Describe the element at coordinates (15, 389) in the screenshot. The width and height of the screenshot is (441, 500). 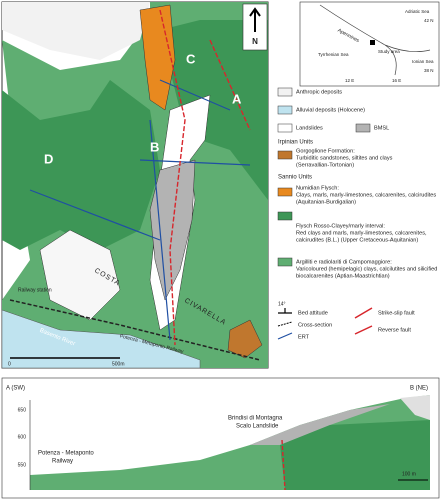
I see `section-label: A (SW)` at that location.